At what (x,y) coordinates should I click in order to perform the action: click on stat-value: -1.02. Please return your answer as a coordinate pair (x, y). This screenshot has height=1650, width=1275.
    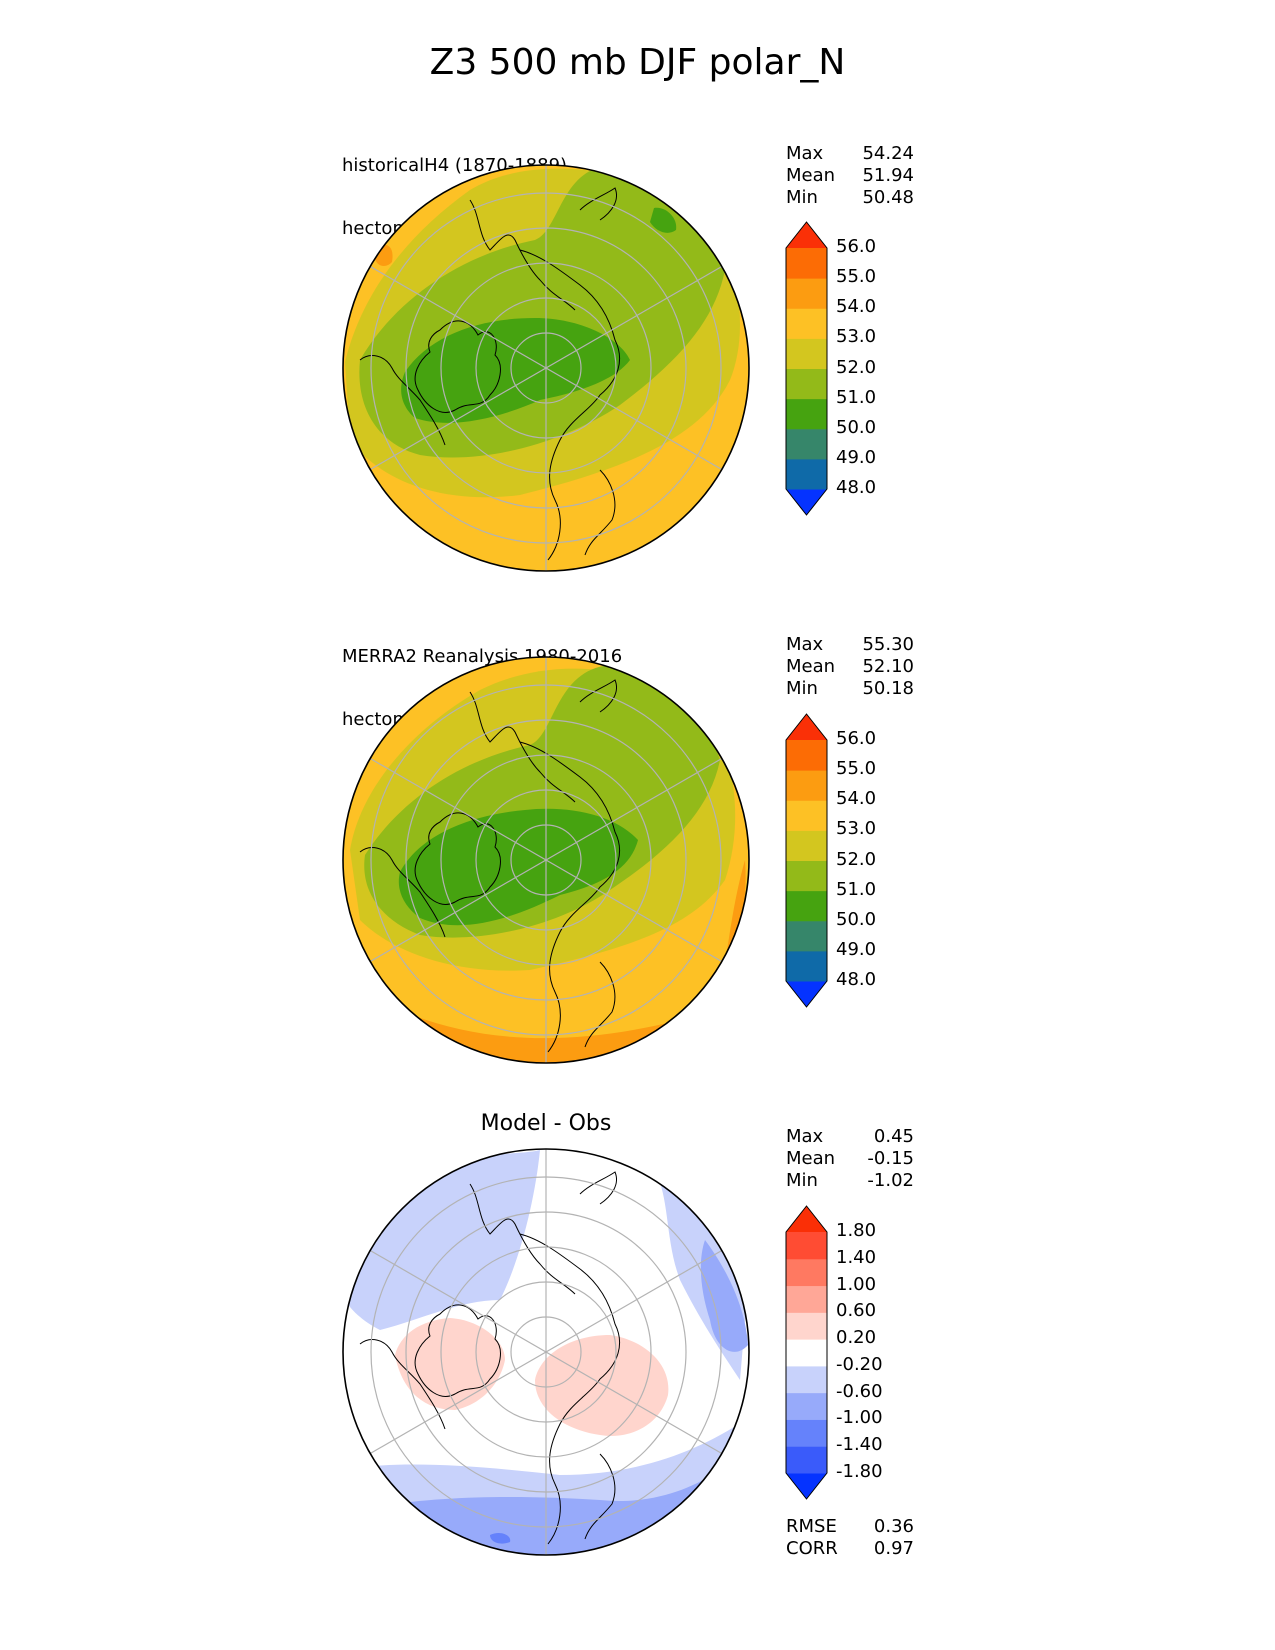
    Looking at the image, I should click on (890, 1180).